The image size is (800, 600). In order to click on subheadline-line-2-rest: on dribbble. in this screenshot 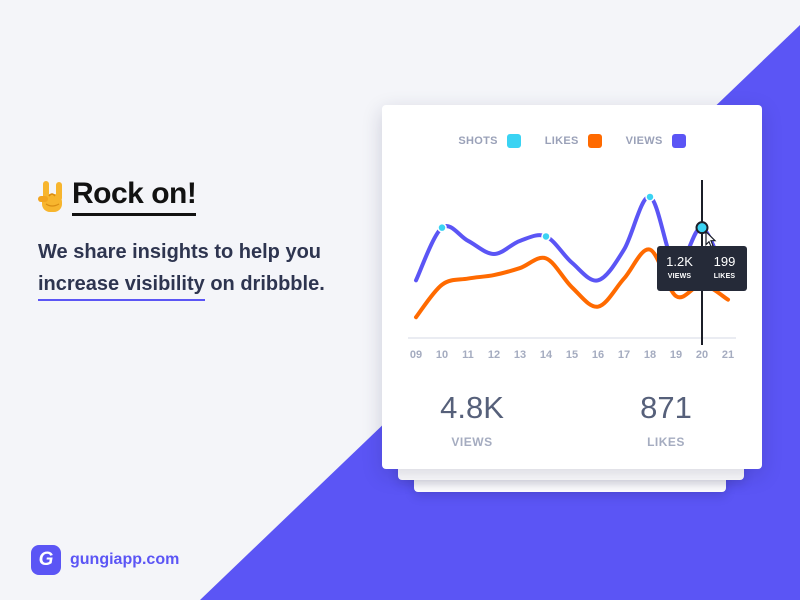, I will do `click(267, 284)`.